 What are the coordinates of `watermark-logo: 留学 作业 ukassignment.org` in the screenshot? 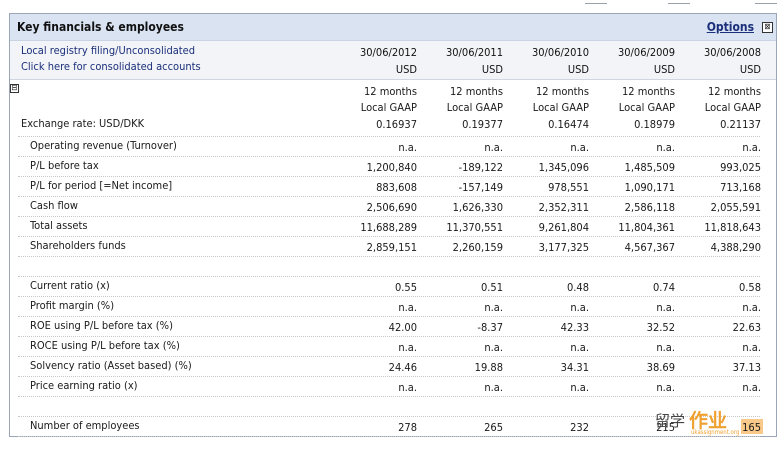 It's located at (710, 425).